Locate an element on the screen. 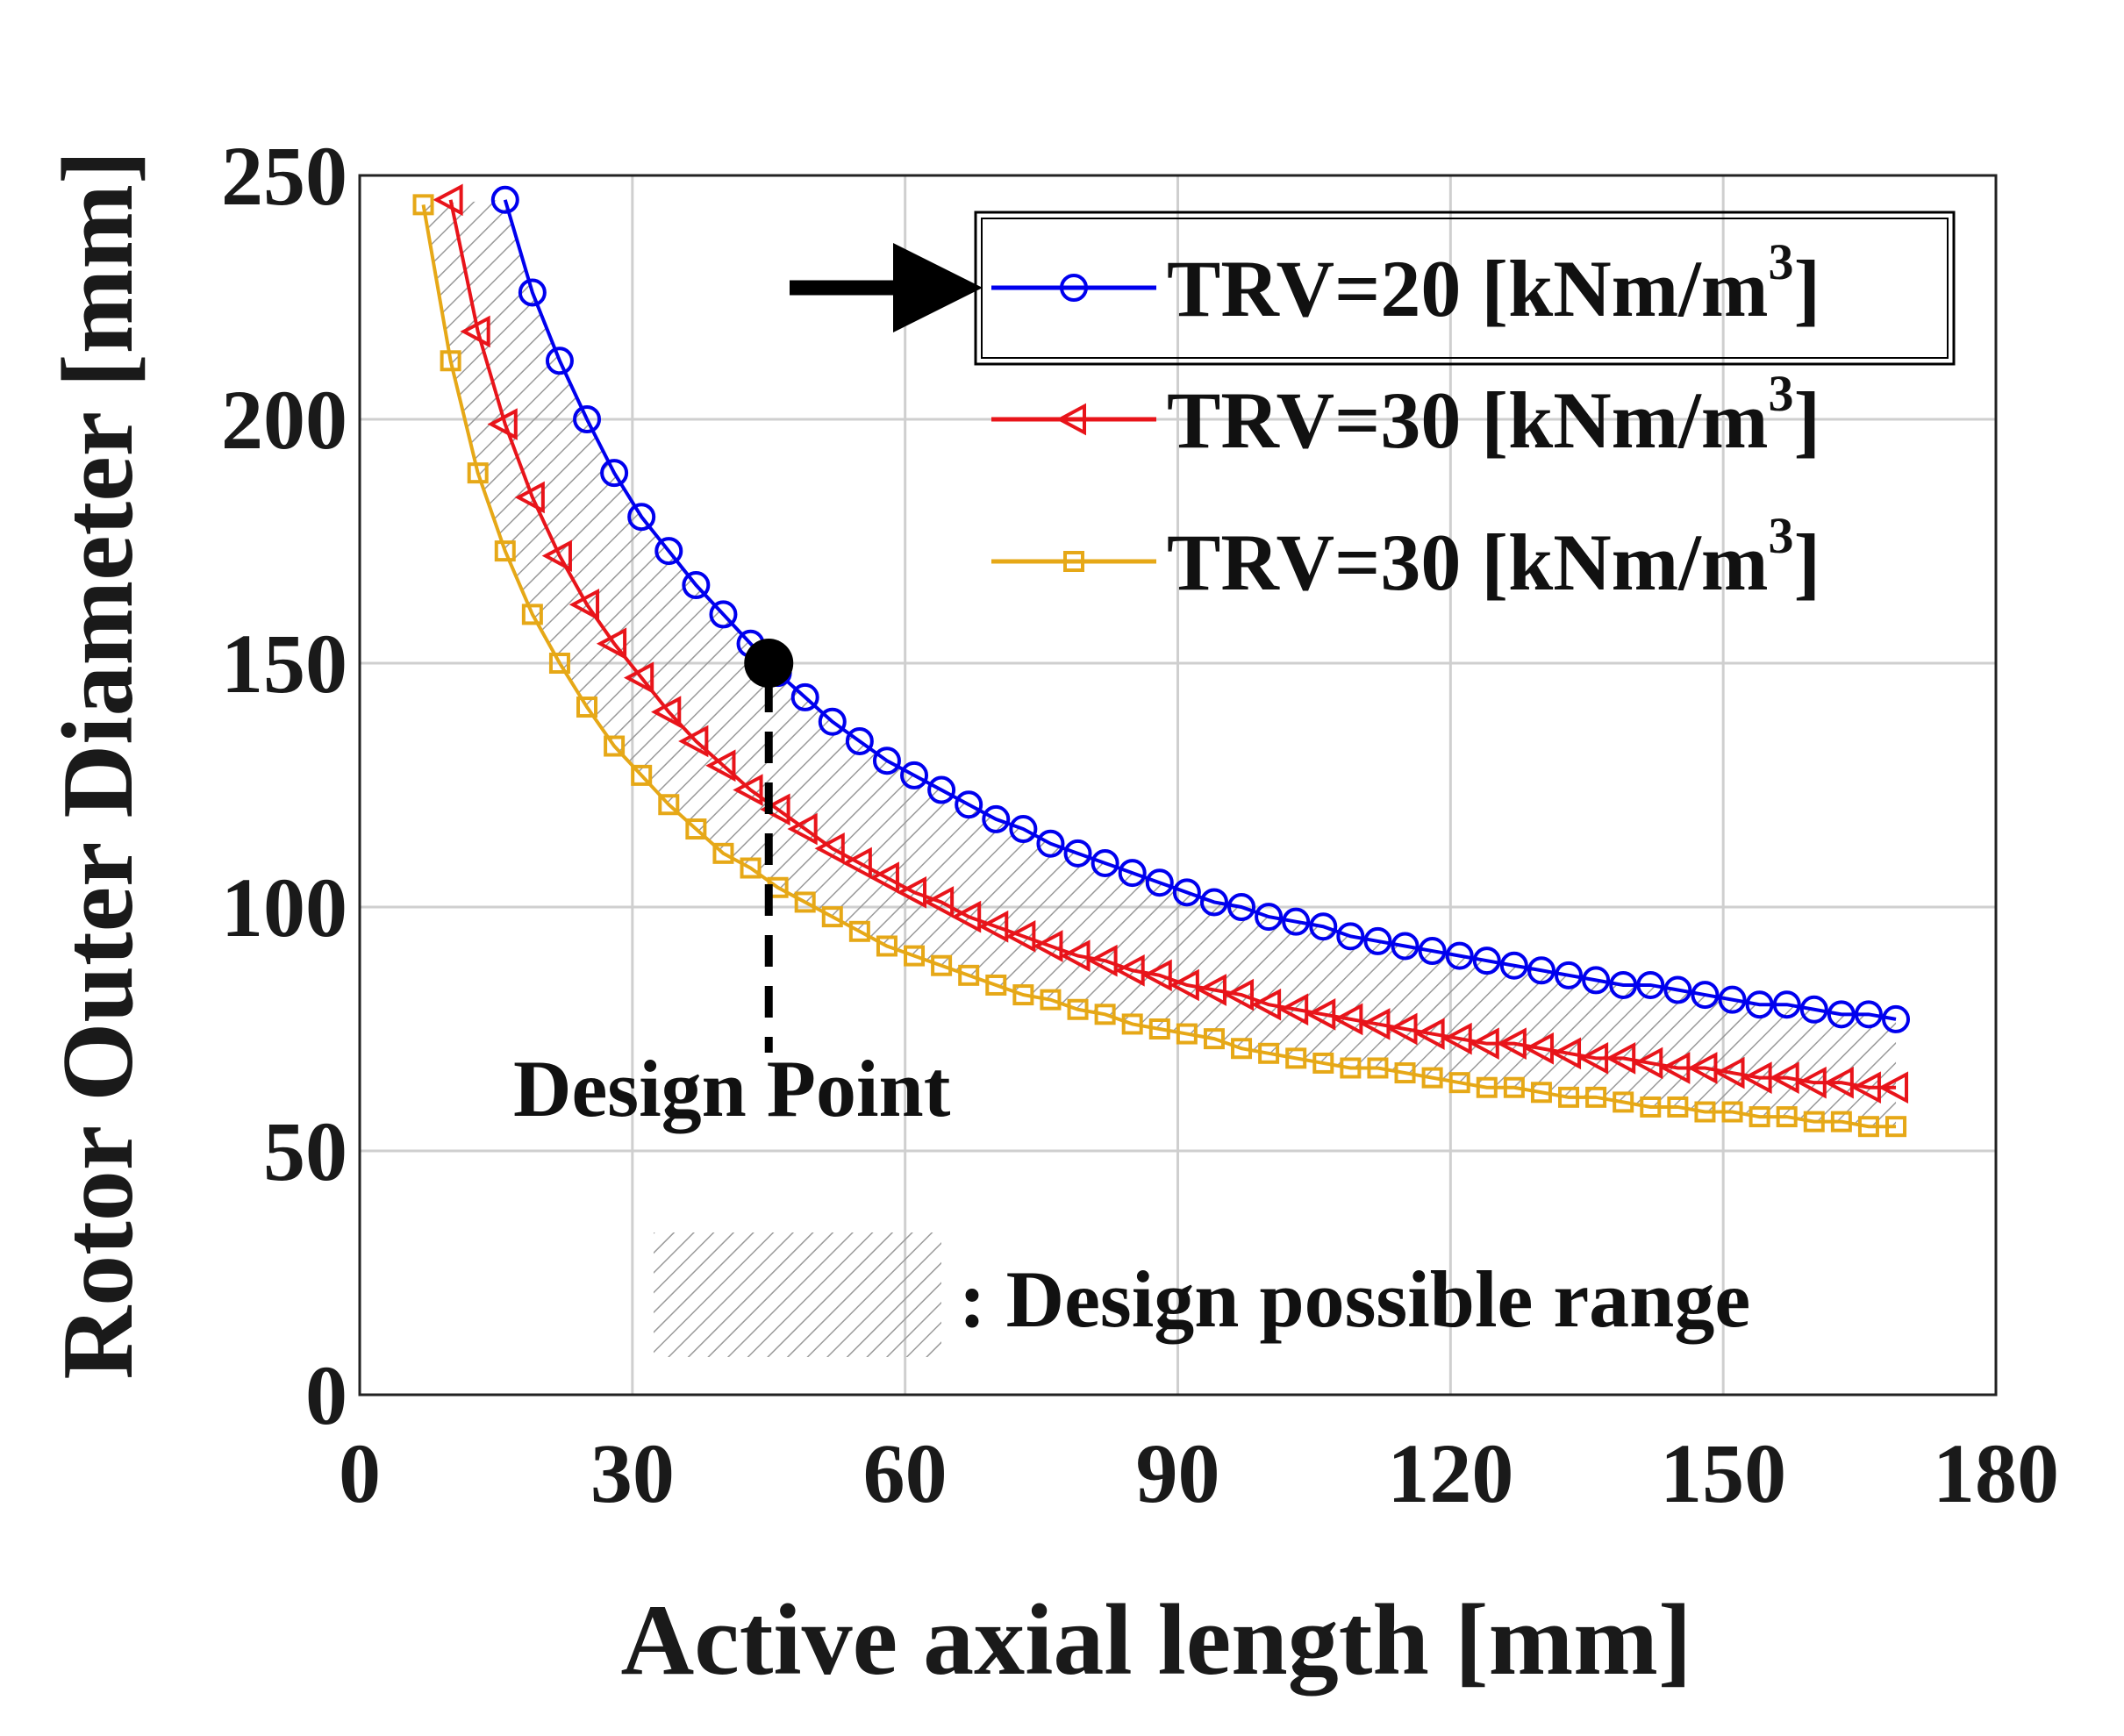  y-tick-label: 50 is located at coordinates (305, 1151).